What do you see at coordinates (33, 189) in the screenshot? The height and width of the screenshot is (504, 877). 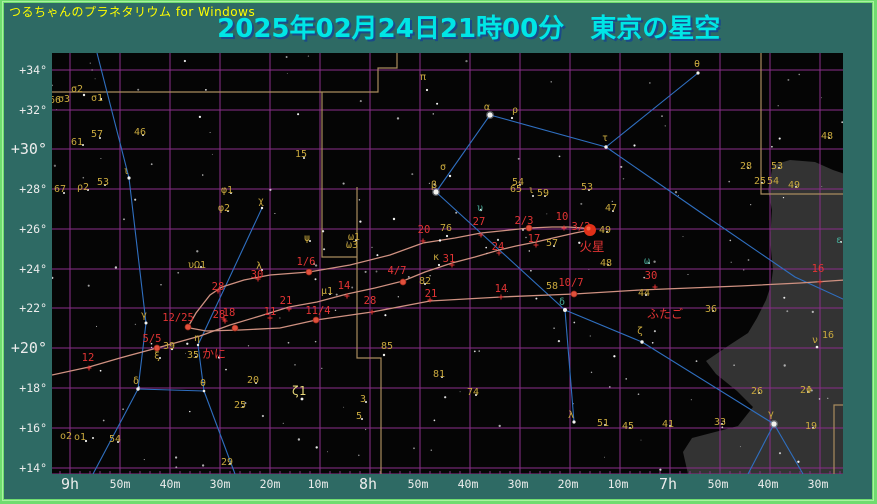 I see `dec-axis-label: +28°` at bounding box center [33, 189].